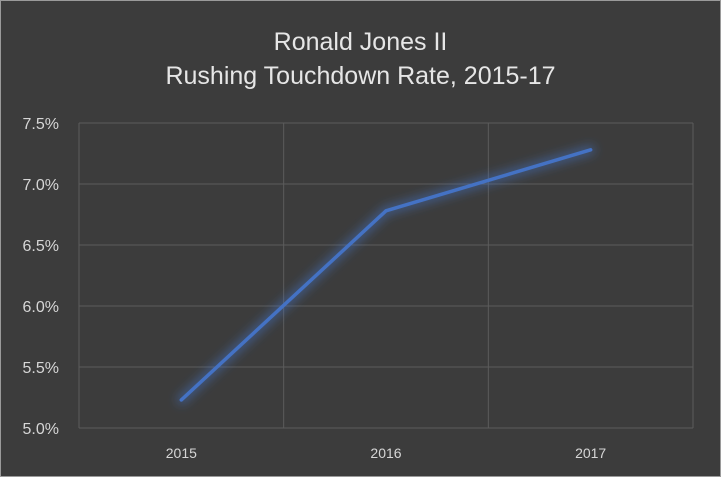 The height and width of the screenshot is (477, 721). What do you see at coordinates (41, 246) in the screenshot?
I see `y-tick-label: 6.5%` at bounding box center [41, 246].